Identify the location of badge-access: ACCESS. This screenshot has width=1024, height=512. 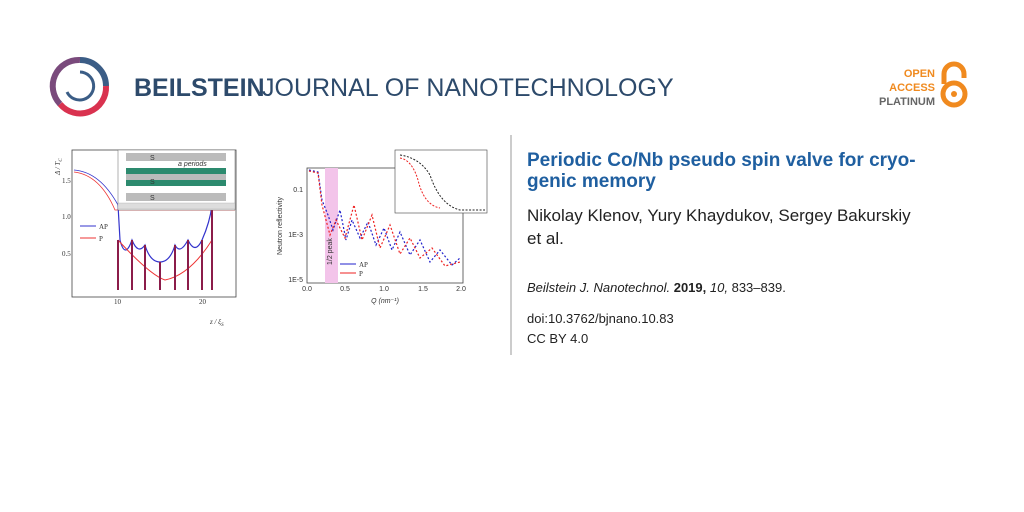
(912, 88).